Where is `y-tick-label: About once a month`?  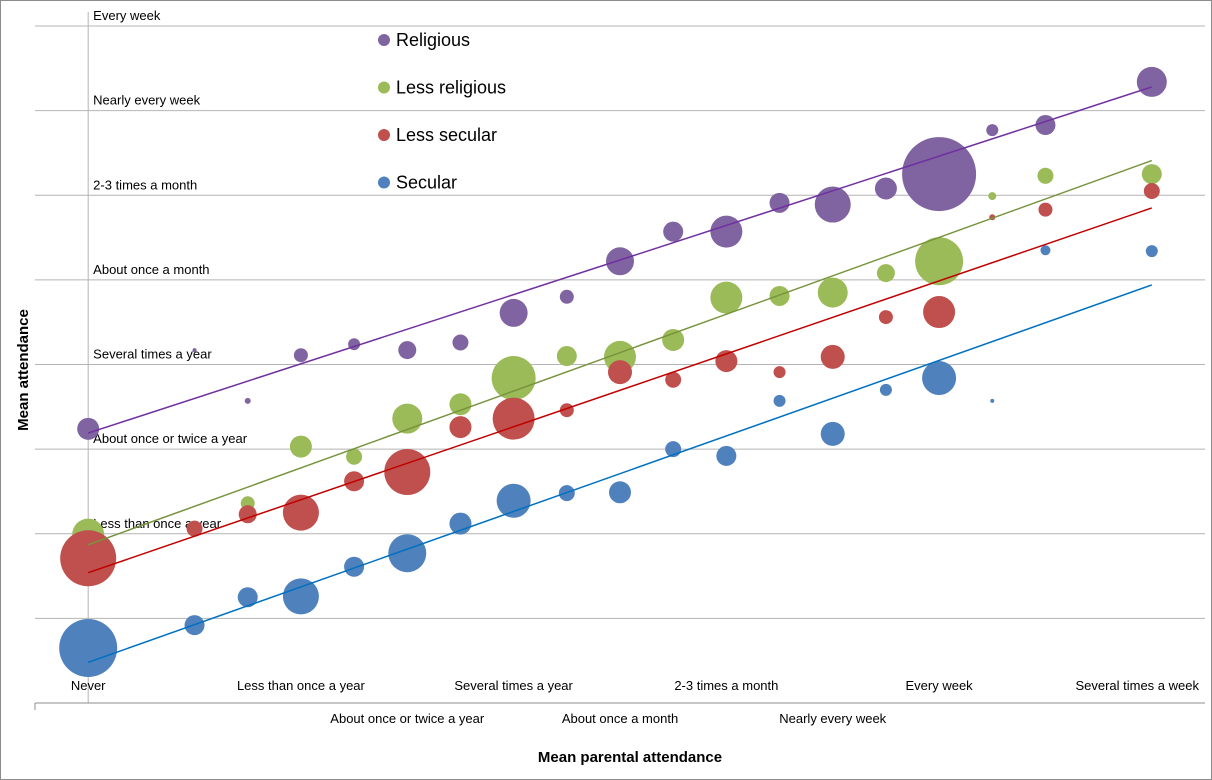
y-tick-label: About once a month is located at coordinates (151, 269).